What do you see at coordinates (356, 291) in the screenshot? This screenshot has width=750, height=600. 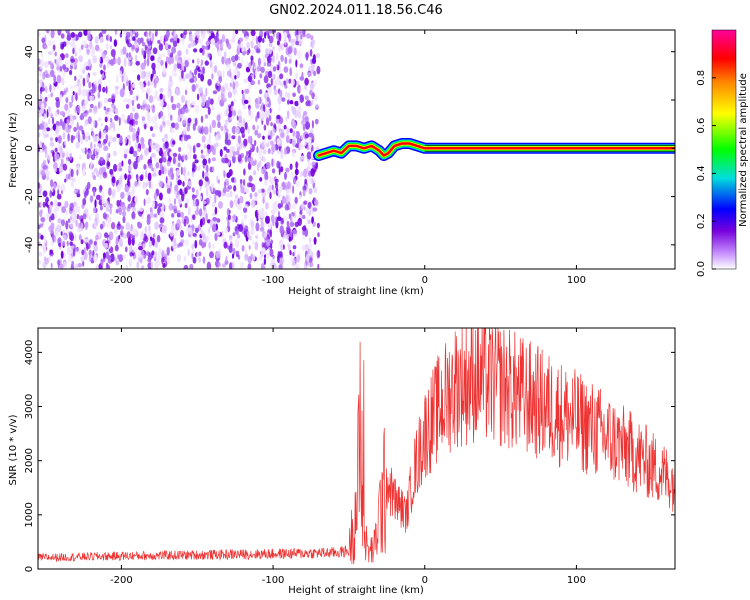 I see `spectrogram-x-label: Height of straight line (km)` at bounding box center [356, 291].